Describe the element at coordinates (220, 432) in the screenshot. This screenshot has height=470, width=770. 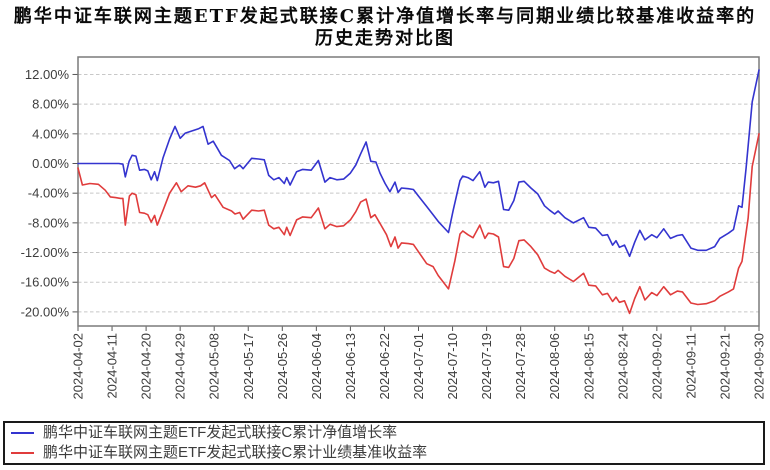
I see `legend-label-nav-growth: 鹏华中证车联网主题ETF发起式联接C累计净值增长率` at that location.